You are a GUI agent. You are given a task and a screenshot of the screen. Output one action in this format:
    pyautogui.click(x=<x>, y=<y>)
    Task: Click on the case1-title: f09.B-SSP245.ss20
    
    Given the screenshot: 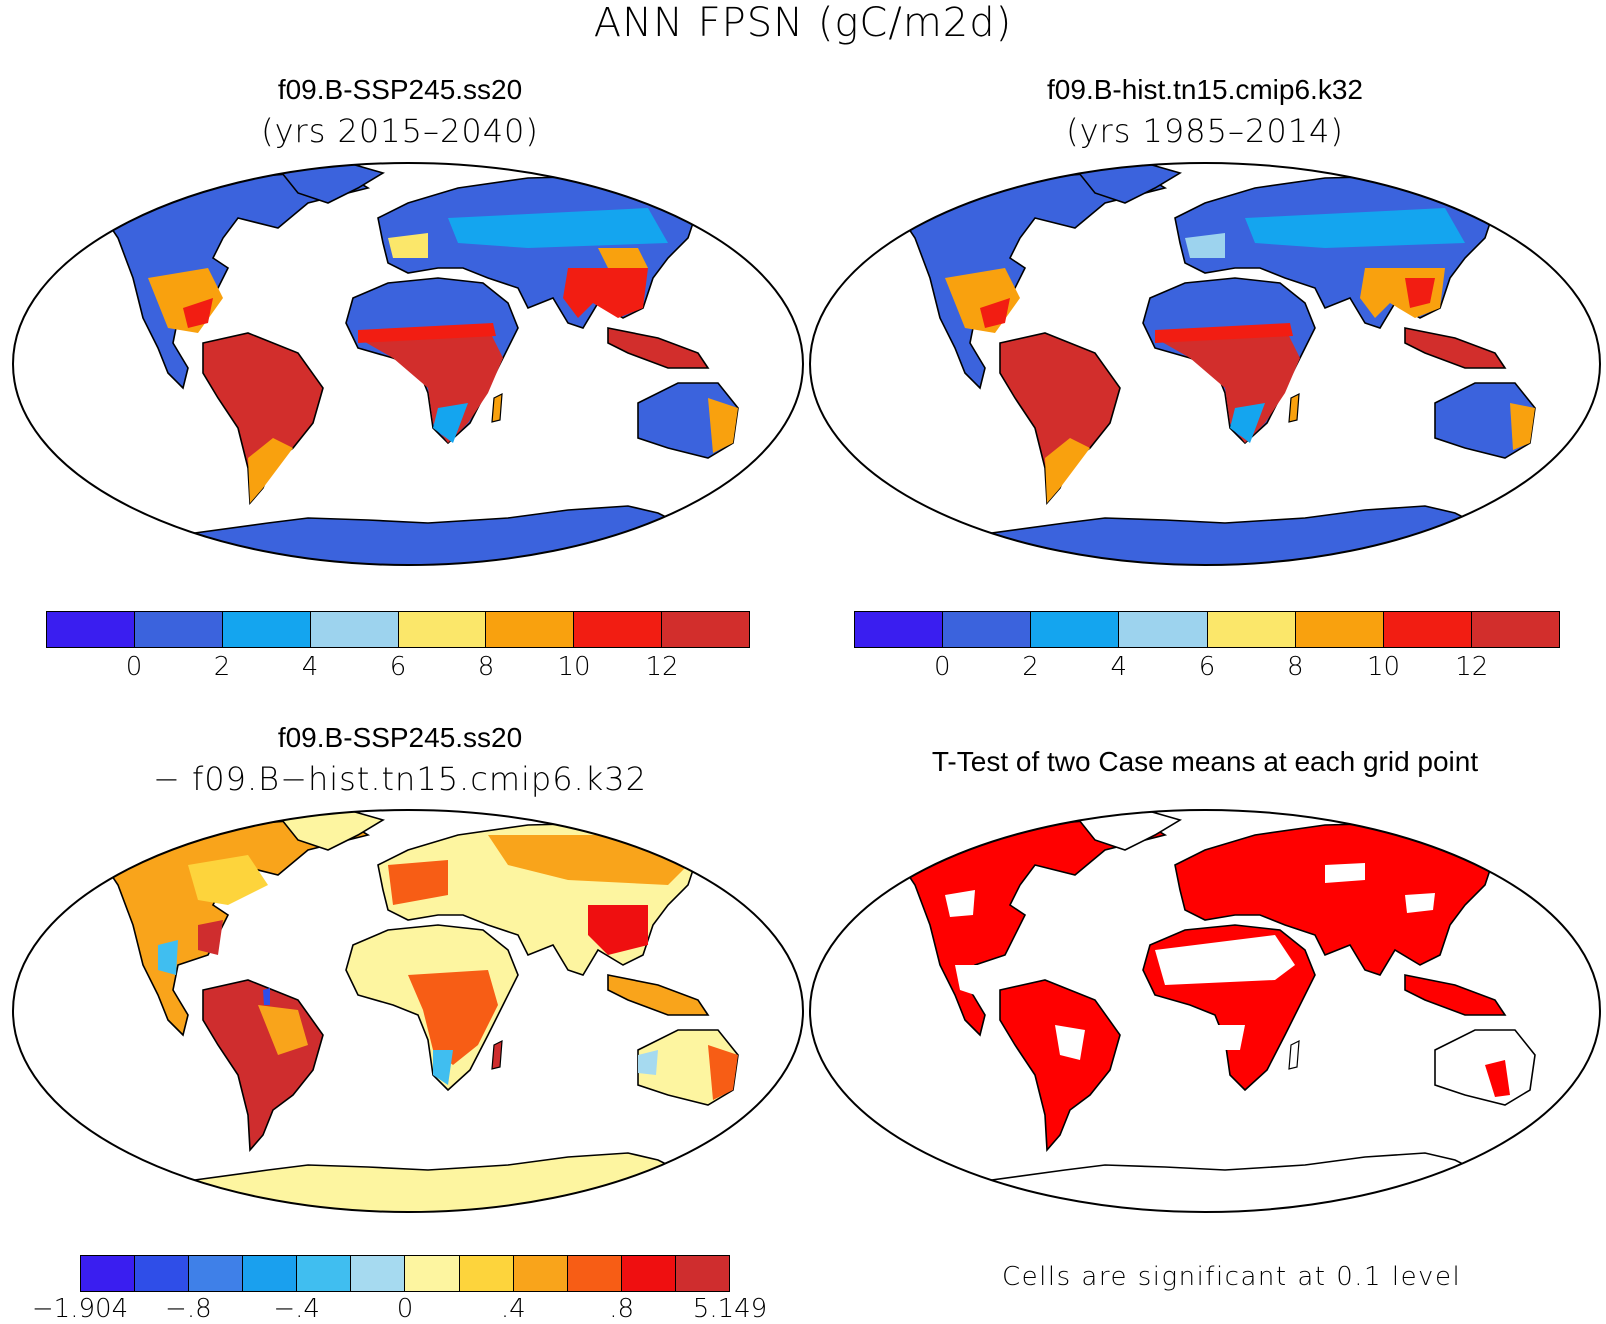 What is the action you would take?
    pyautogui.click(x=400, y=89)
    